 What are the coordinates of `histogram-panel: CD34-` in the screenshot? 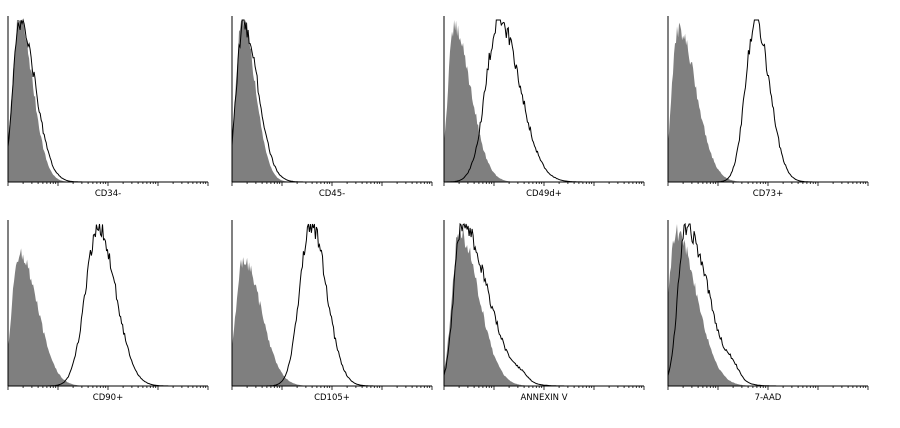 It's located at (108, 107).